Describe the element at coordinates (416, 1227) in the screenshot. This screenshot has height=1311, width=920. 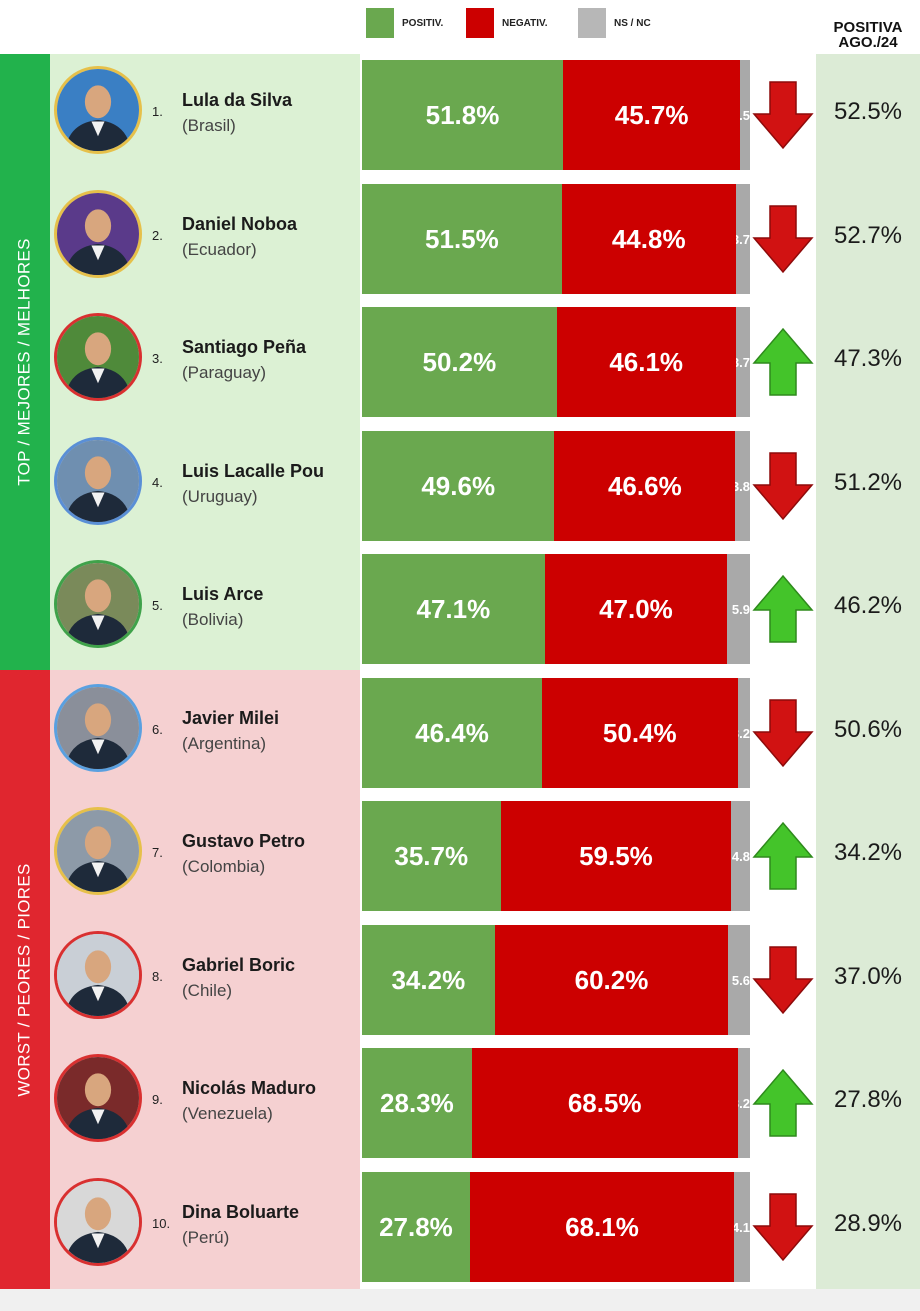
I see `bar-positive: 27.8%` at that location.